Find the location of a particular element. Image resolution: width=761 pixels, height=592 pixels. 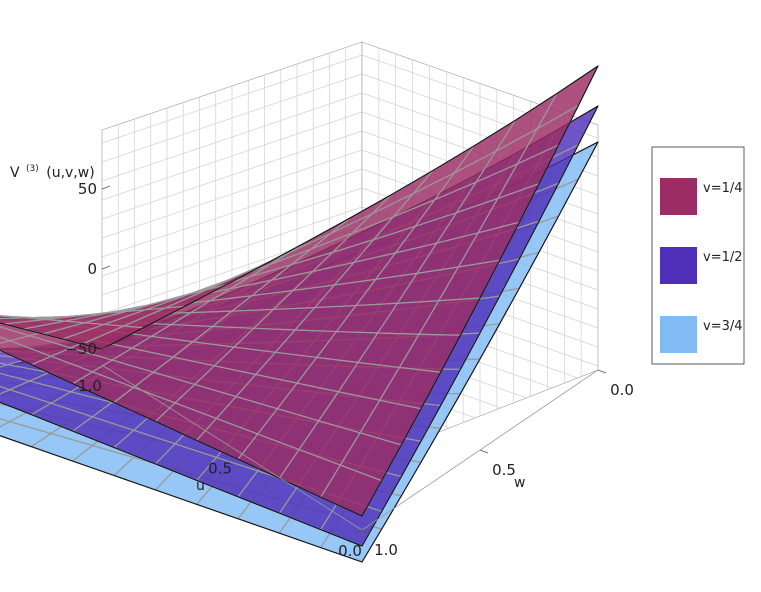

u-tick-label: 0.0 is located at coordinates (350, 551).